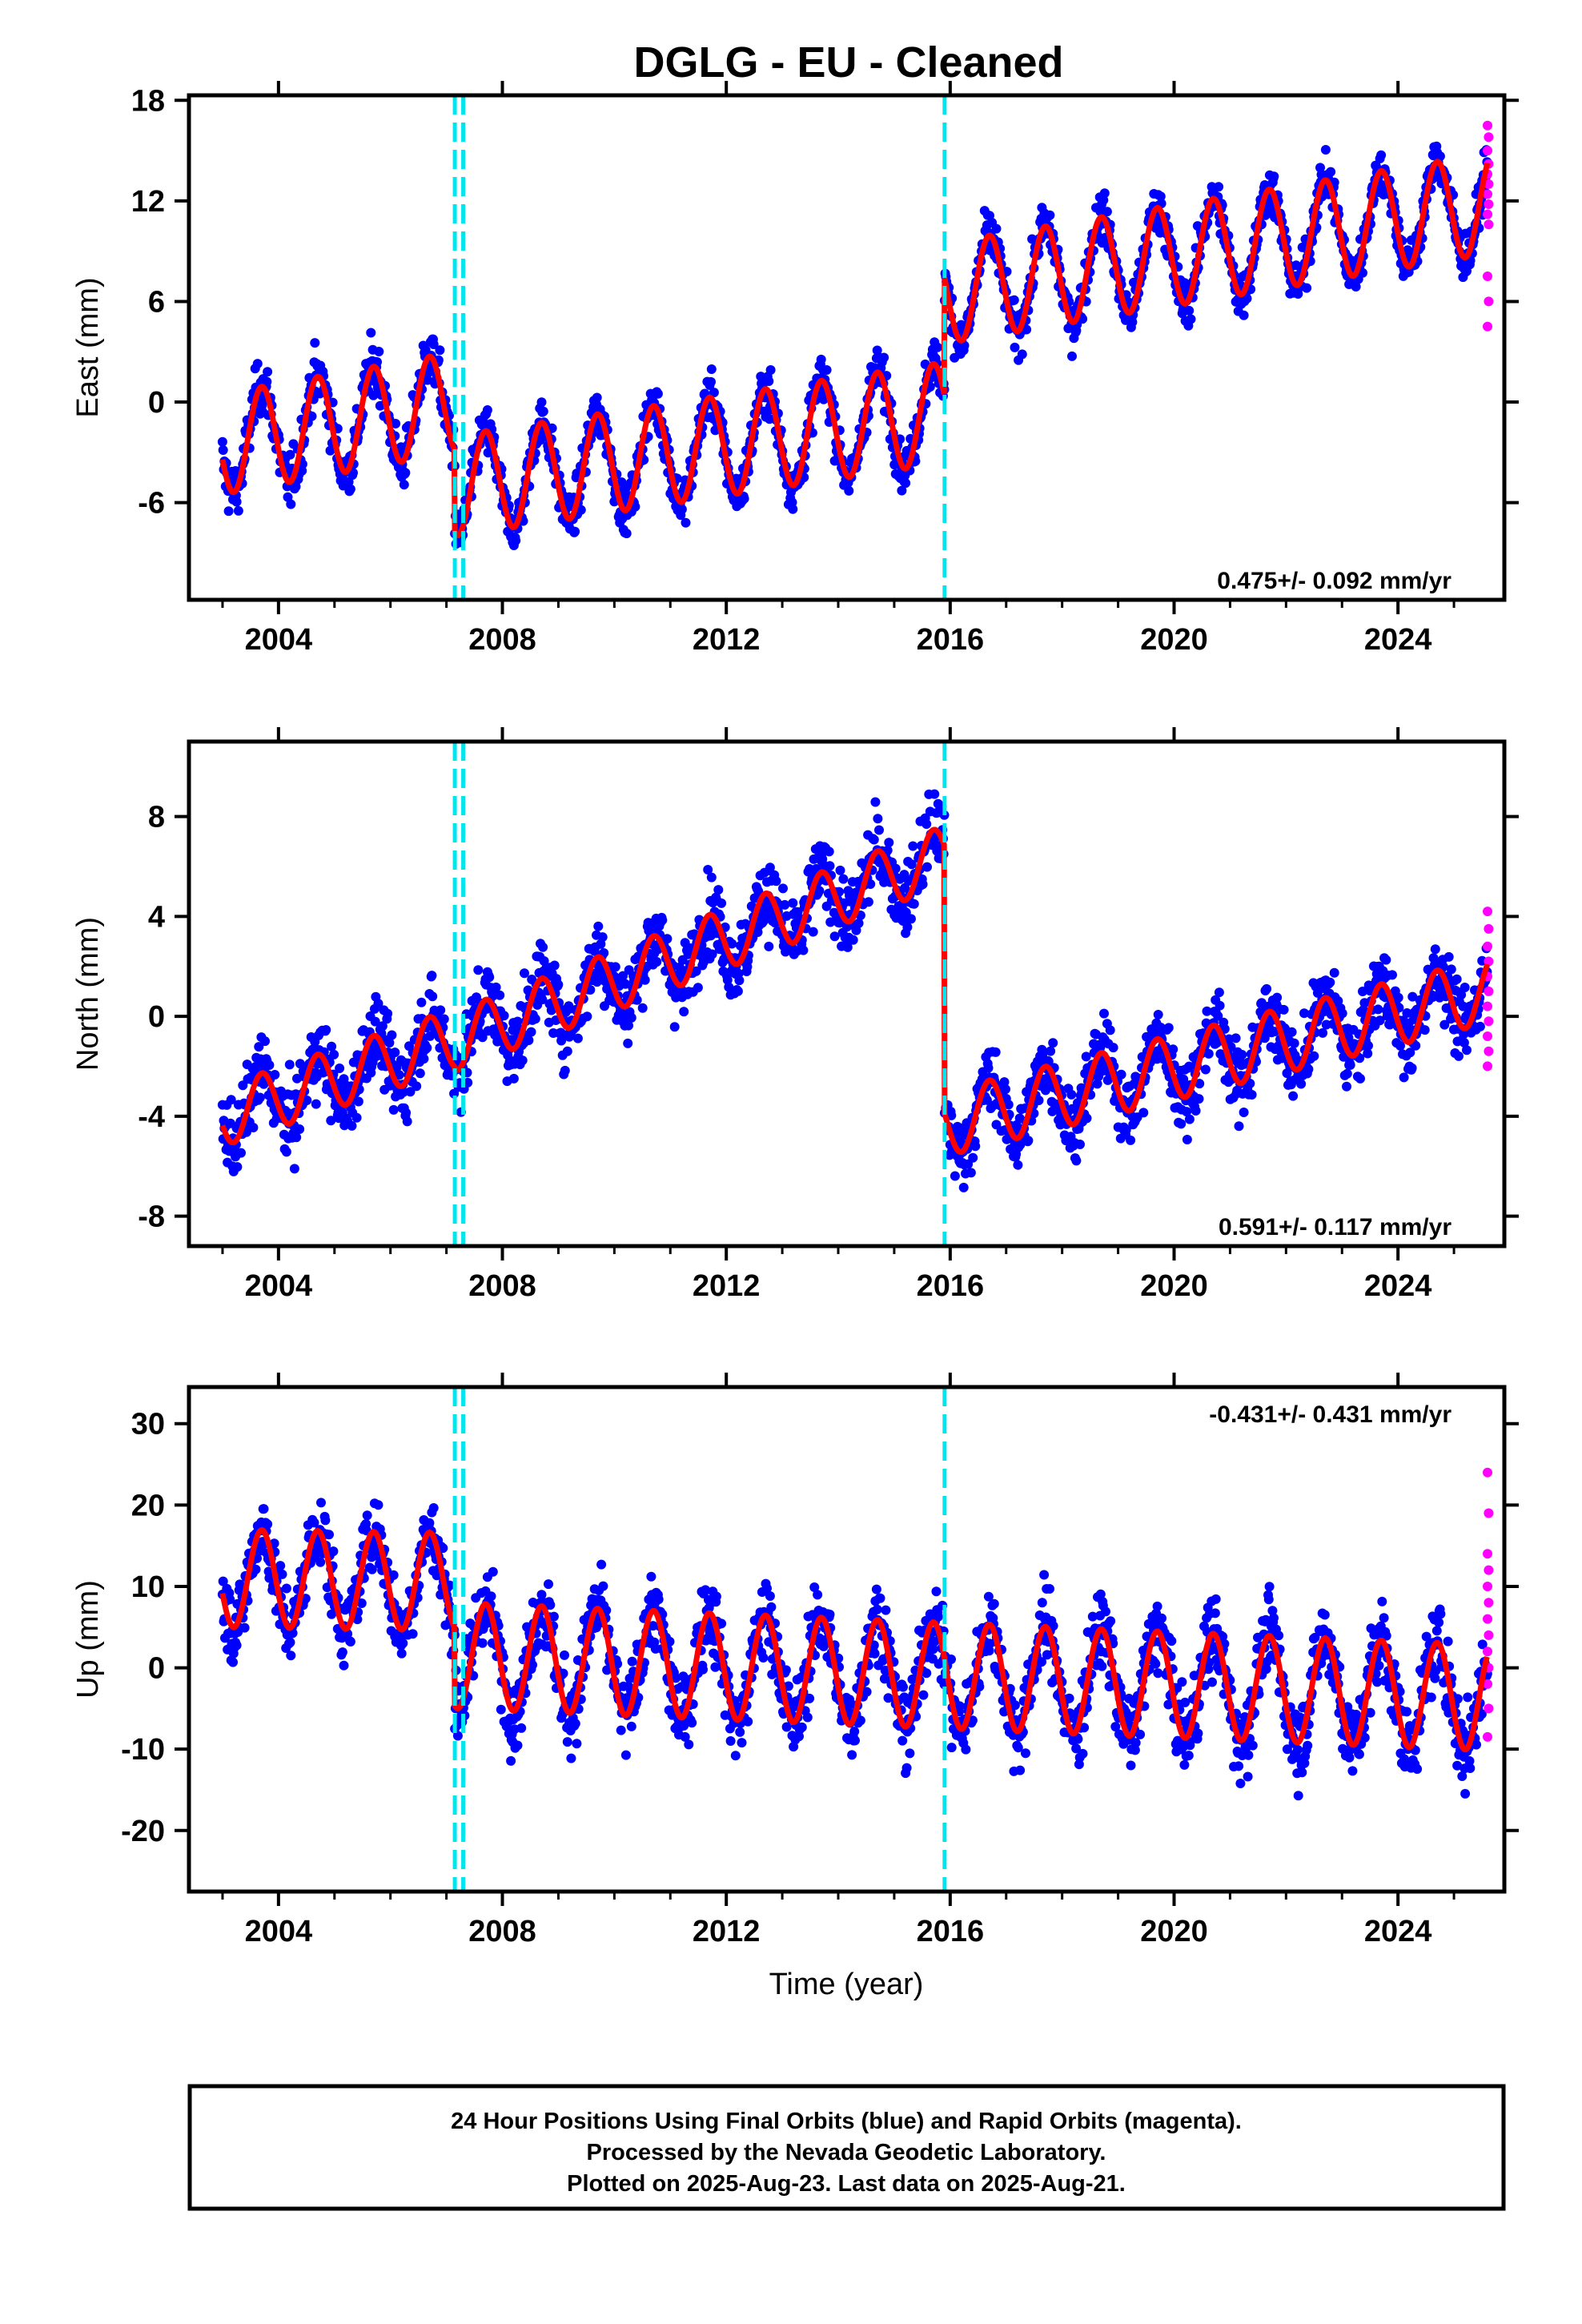 This screenshot has height=2324, width=1582. I want to click on x-tick-label: 2012, so click(727, 640).